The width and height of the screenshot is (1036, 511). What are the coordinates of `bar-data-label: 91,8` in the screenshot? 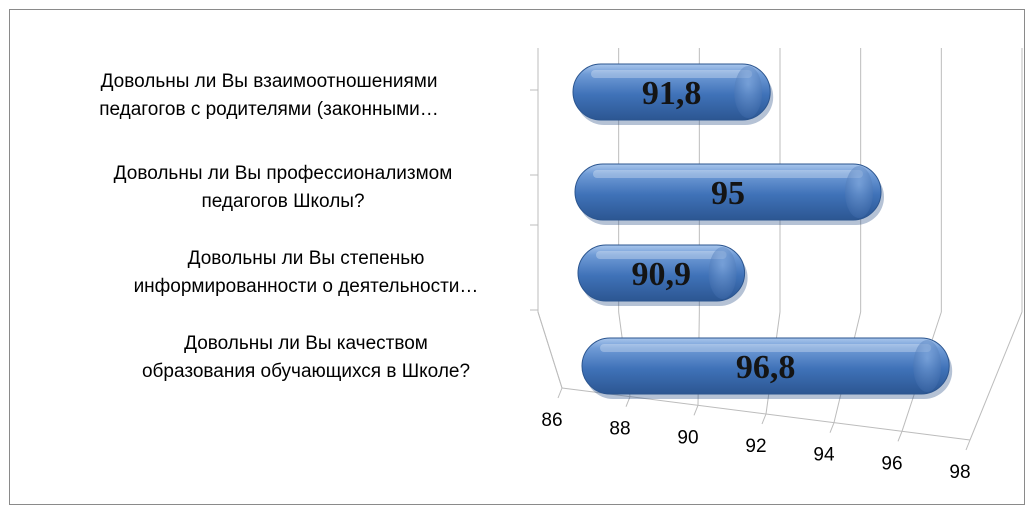 It's located at (672, 93).